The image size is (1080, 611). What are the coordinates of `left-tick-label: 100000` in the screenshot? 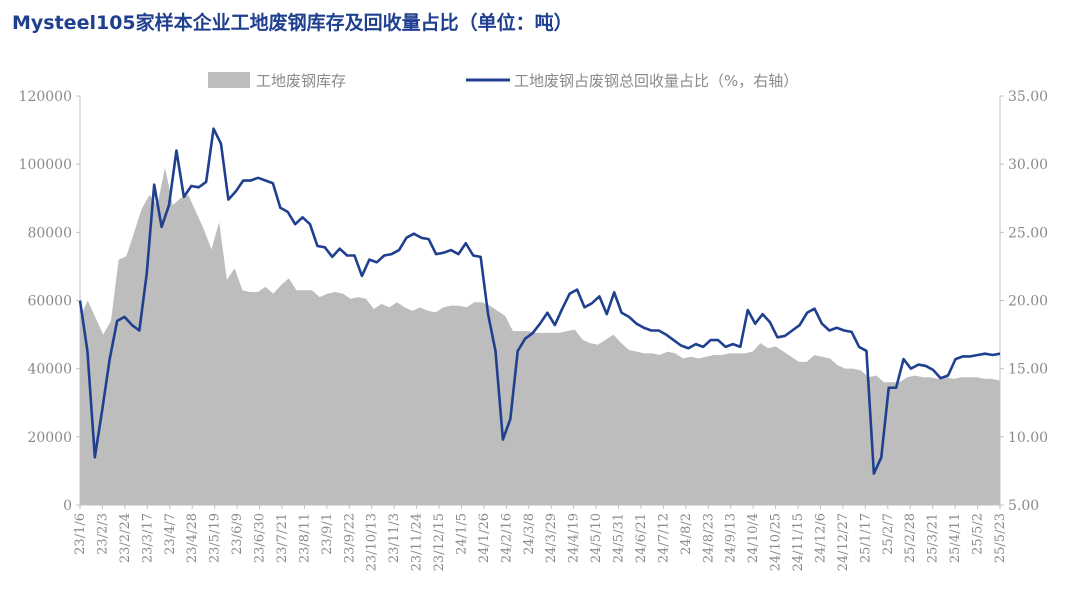 It's located at (45, 165).